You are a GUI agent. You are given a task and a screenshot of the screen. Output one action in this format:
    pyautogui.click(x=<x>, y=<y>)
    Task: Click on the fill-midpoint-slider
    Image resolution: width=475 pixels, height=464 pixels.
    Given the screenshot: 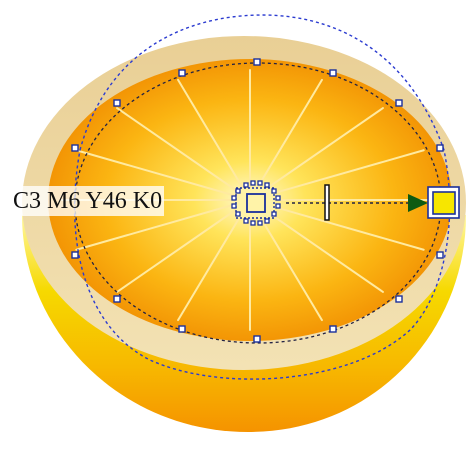 What is the action you would take?
    pyautogui.click(x=327, y=202)
    